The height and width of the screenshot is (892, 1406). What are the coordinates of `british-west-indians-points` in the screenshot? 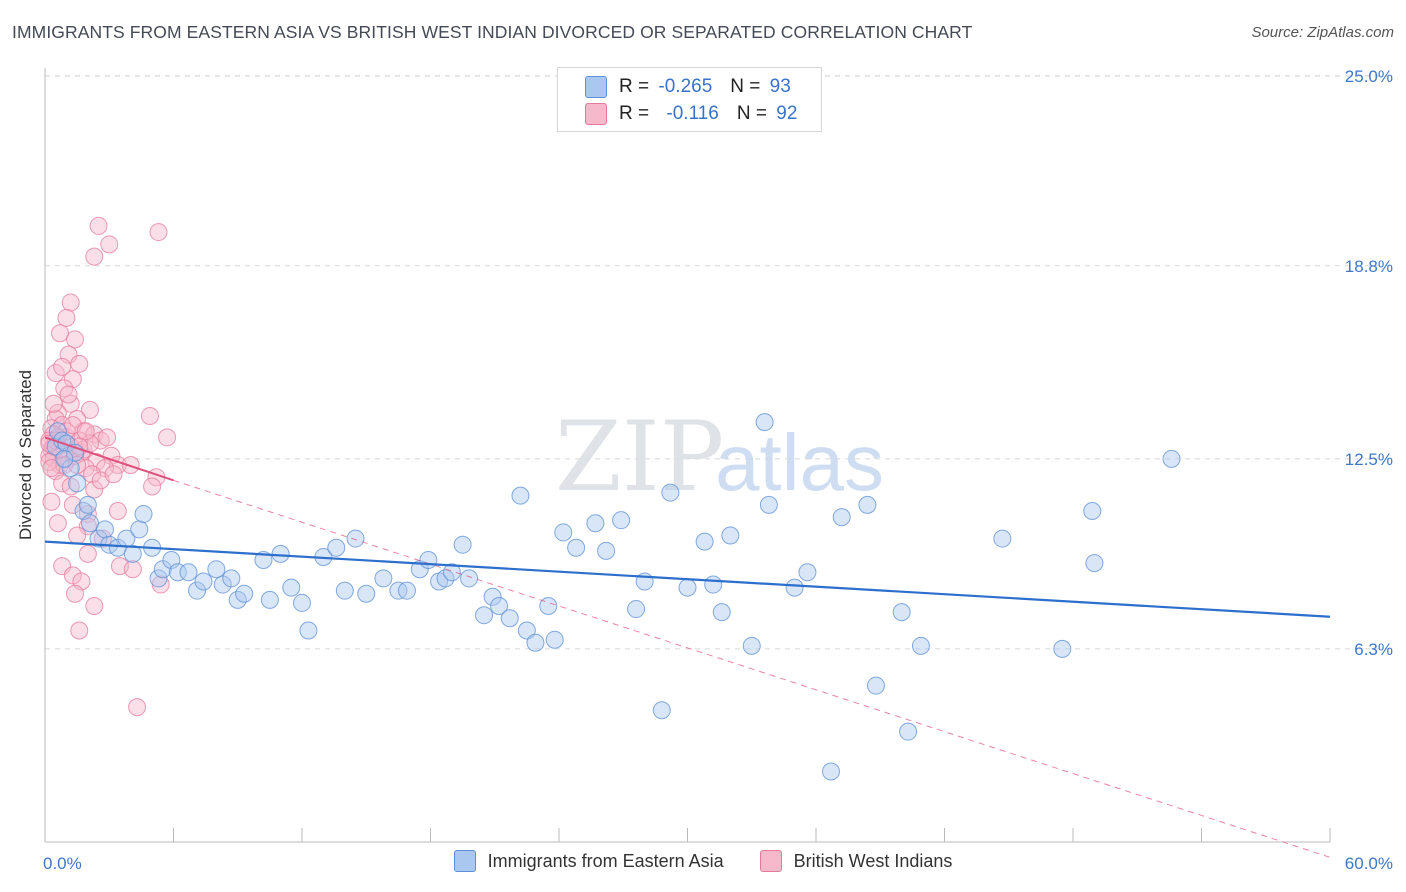 It's located at (108, 466).